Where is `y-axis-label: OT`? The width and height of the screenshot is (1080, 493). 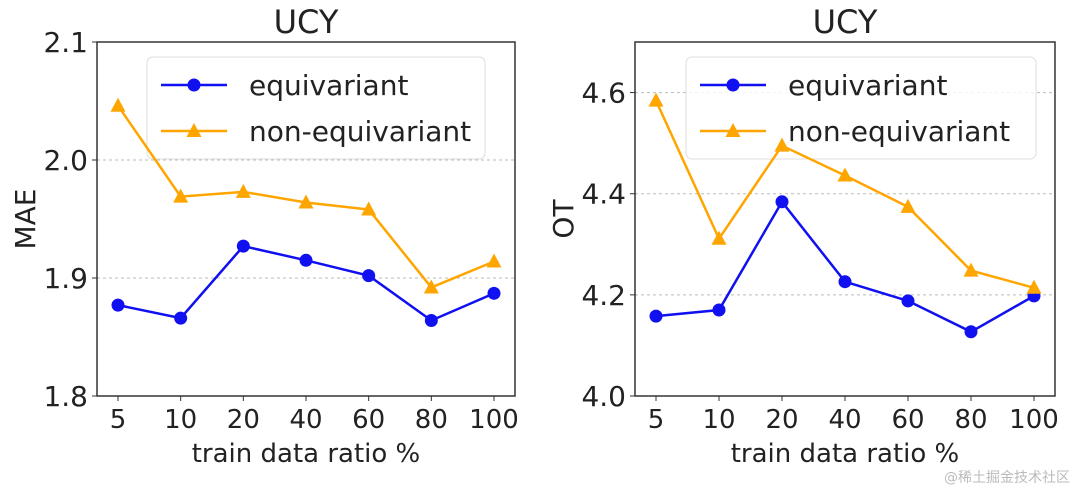 y-axis-label: OT is located at coordinates (563, 219).